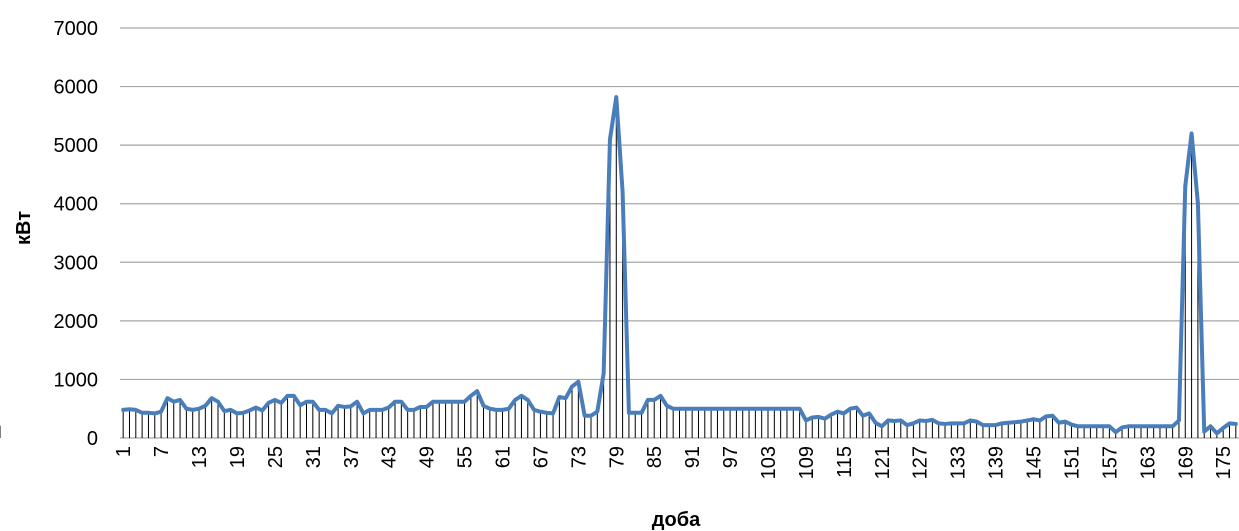 The height and width of the screenshot is (531, 1239). I want to click on x-tick-label: 85, so click(655, 457).